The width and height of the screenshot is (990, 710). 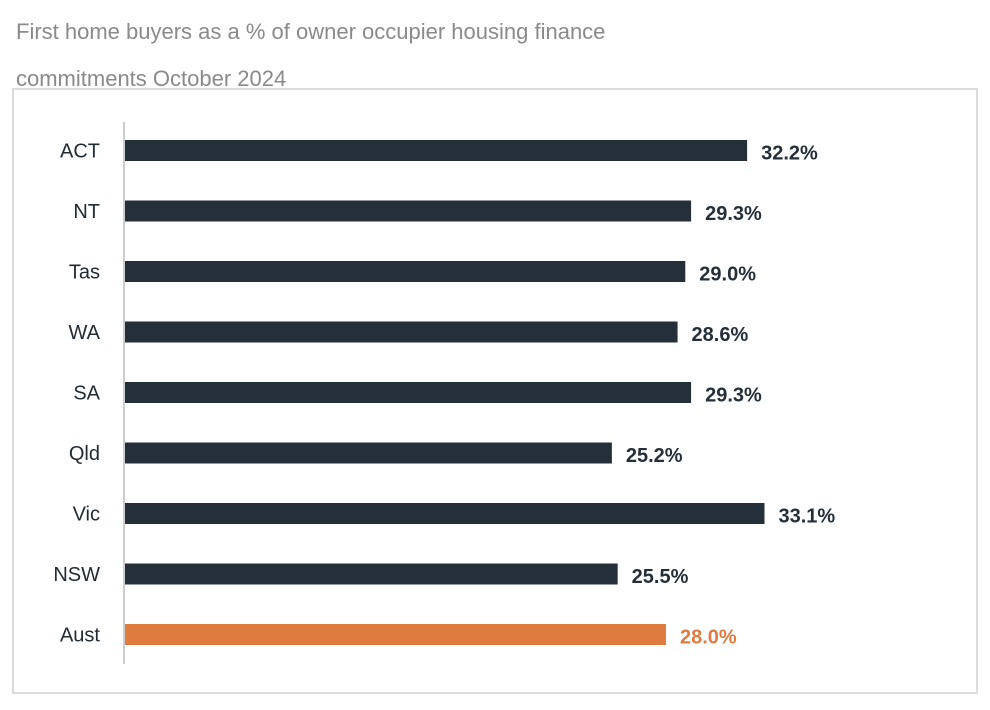 What do you see at coordinates (80, 152) in the screenshot?
I see `category-label: ACT` at bounding box center [80, 152].